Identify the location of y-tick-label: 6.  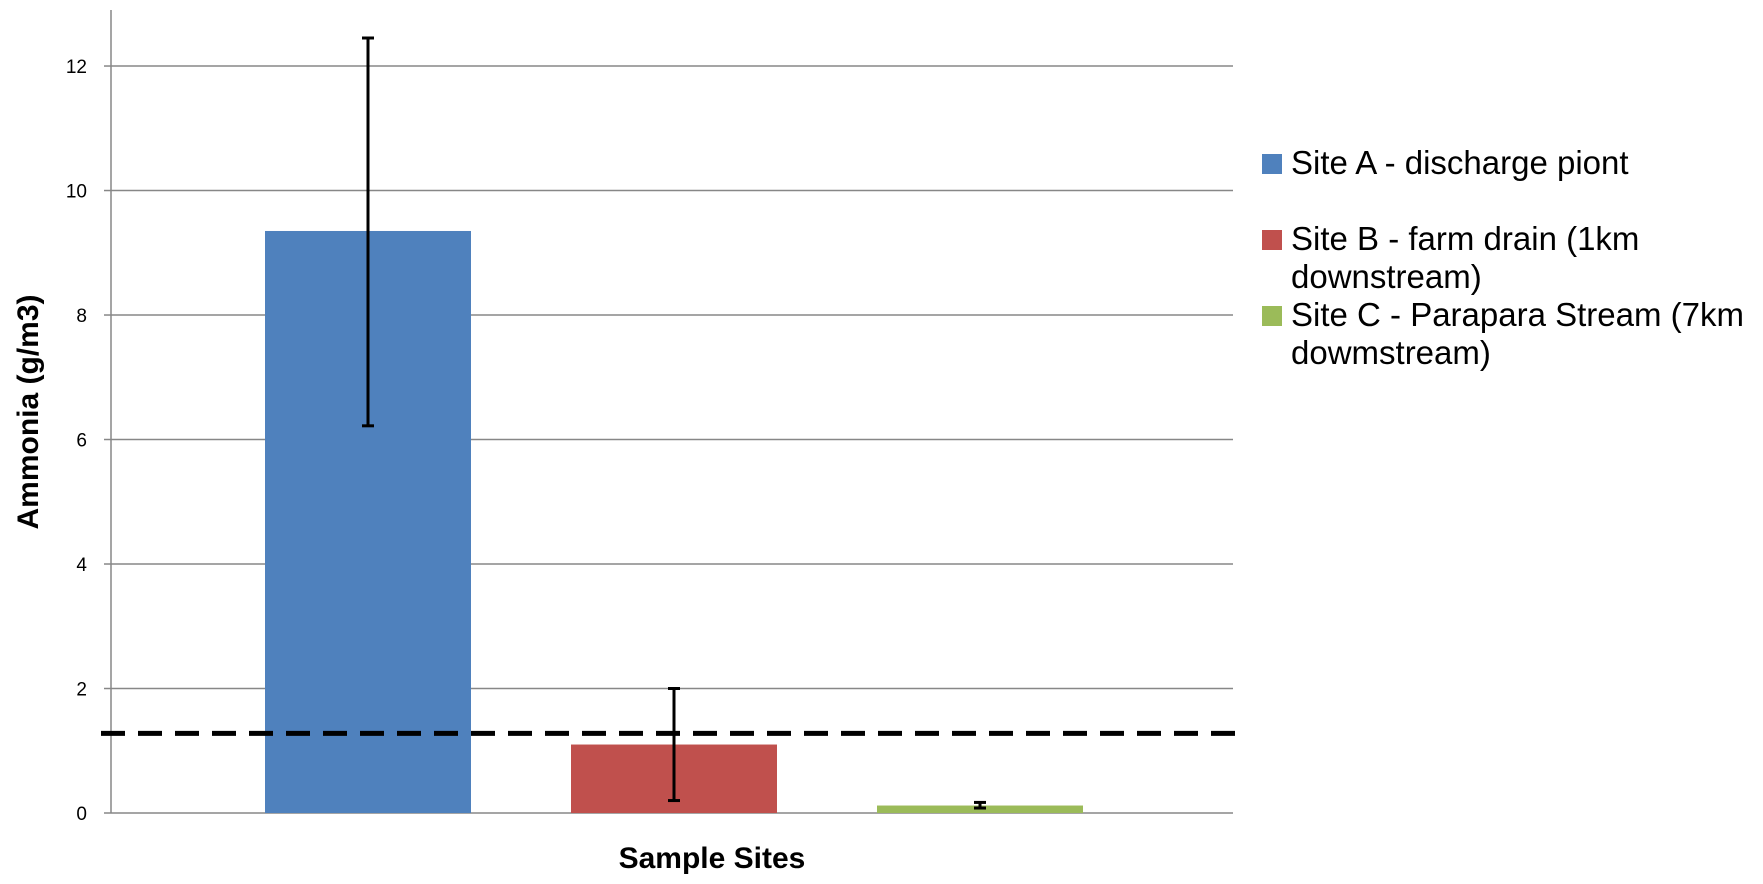
(81, 441).